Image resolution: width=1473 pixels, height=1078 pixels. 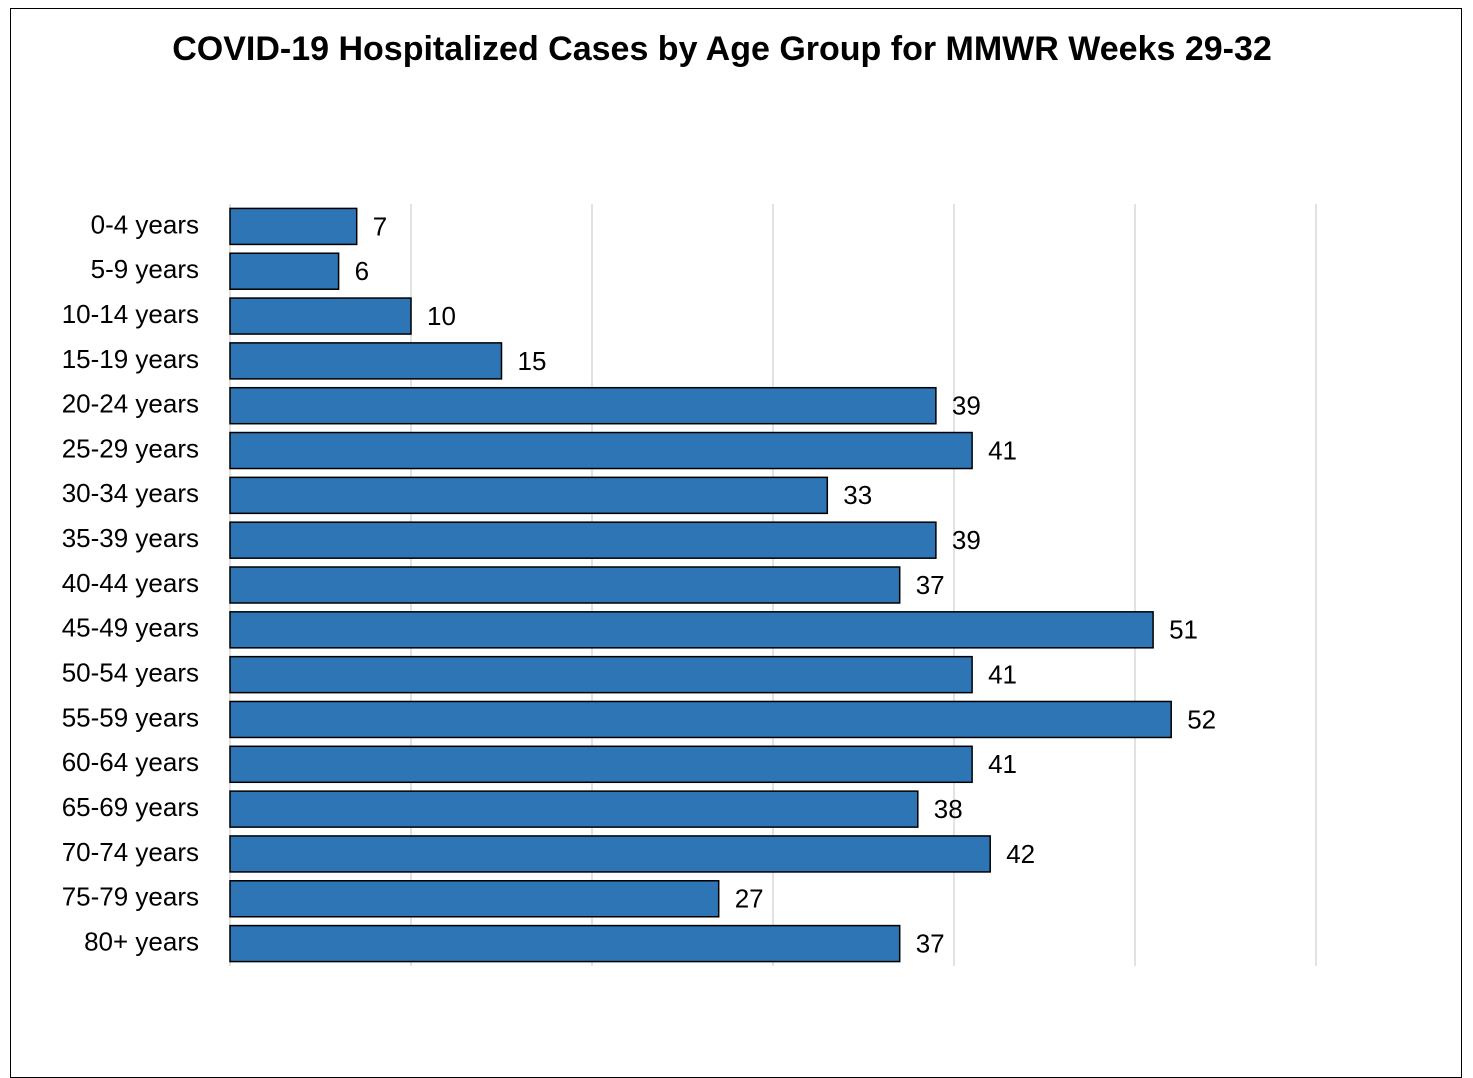 What do you see at coordinates (130, 852) in the screenshot?
I see `y-tick-label: 70-74 years` at bounding box center [130, 852].